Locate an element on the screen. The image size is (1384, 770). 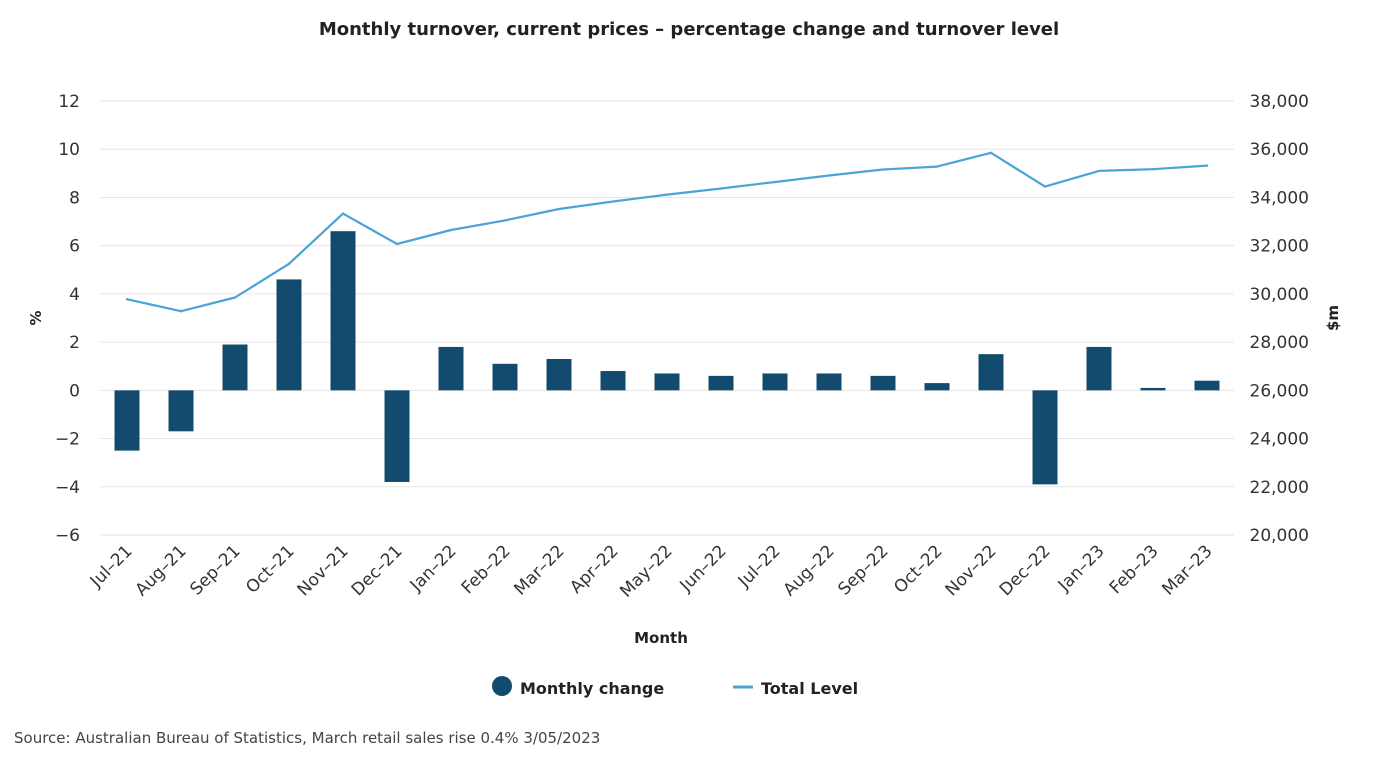
left-tick-label: 12 is located at coordinates (69, 102).